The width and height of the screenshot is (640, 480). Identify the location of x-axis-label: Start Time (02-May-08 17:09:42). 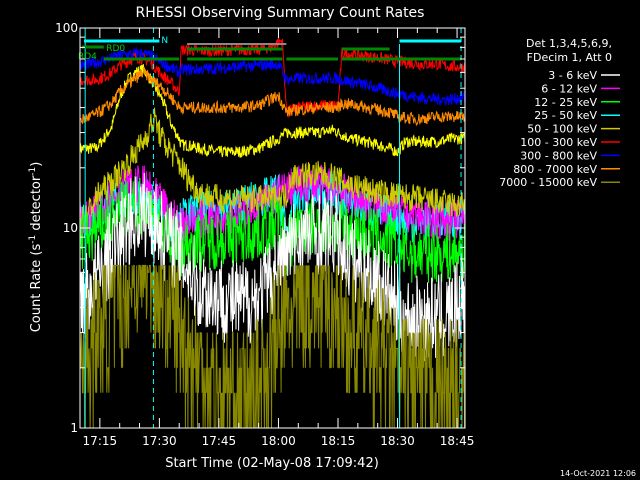
(272, 463).